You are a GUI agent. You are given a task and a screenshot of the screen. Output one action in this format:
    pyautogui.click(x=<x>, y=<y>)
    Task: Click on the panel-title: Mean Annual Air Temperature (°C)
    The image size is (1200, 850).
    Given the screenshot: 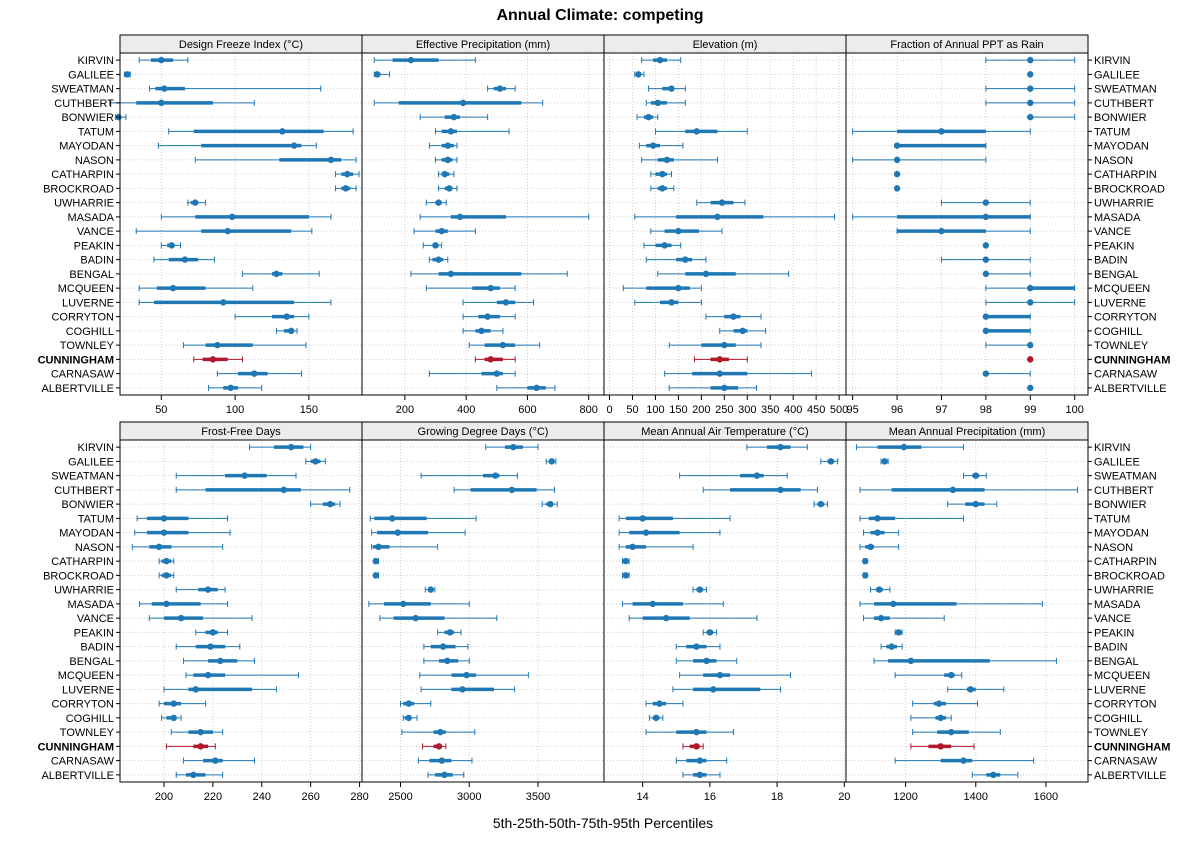 What is the action you would take?
    pyautogui.click(x=724, y=432)
    